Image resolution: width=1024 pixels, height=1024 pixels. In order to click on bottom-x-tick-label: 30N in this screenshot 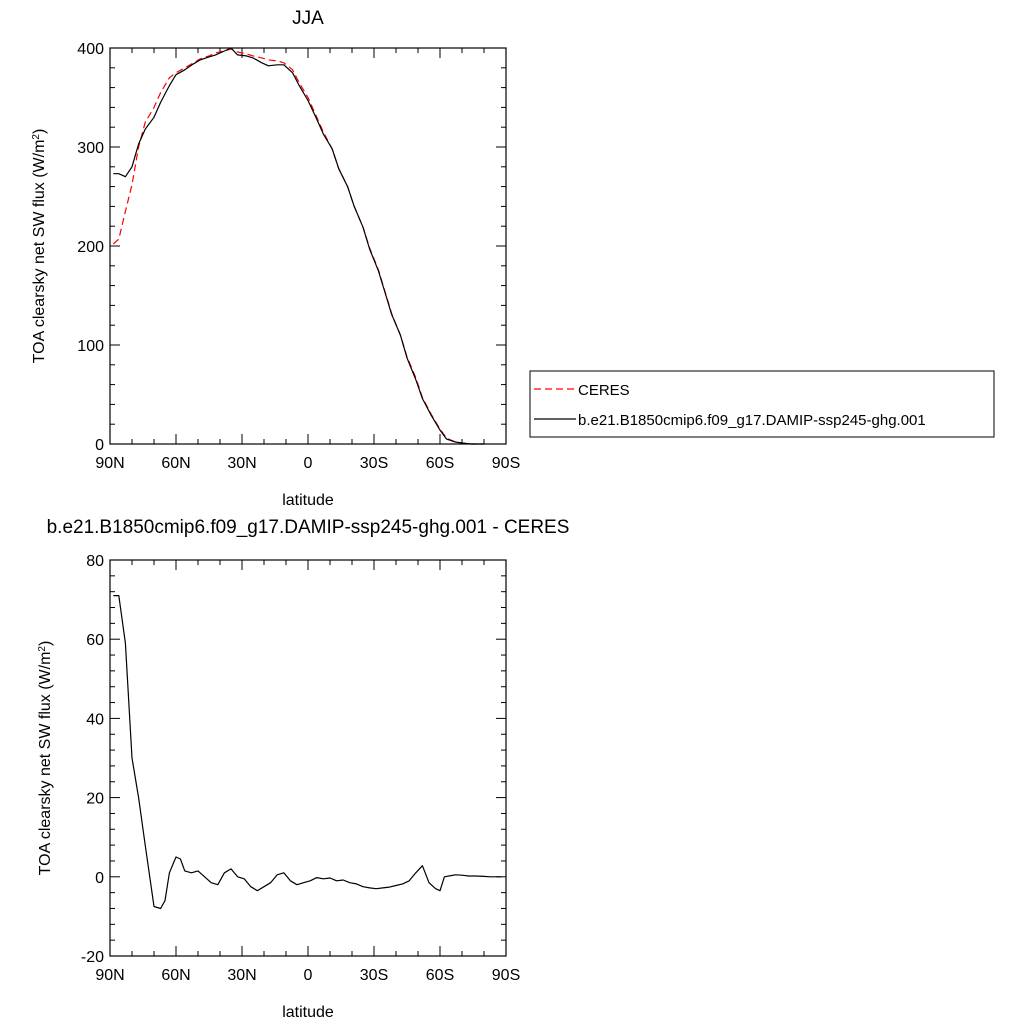, I will do `click(241, 975)`.